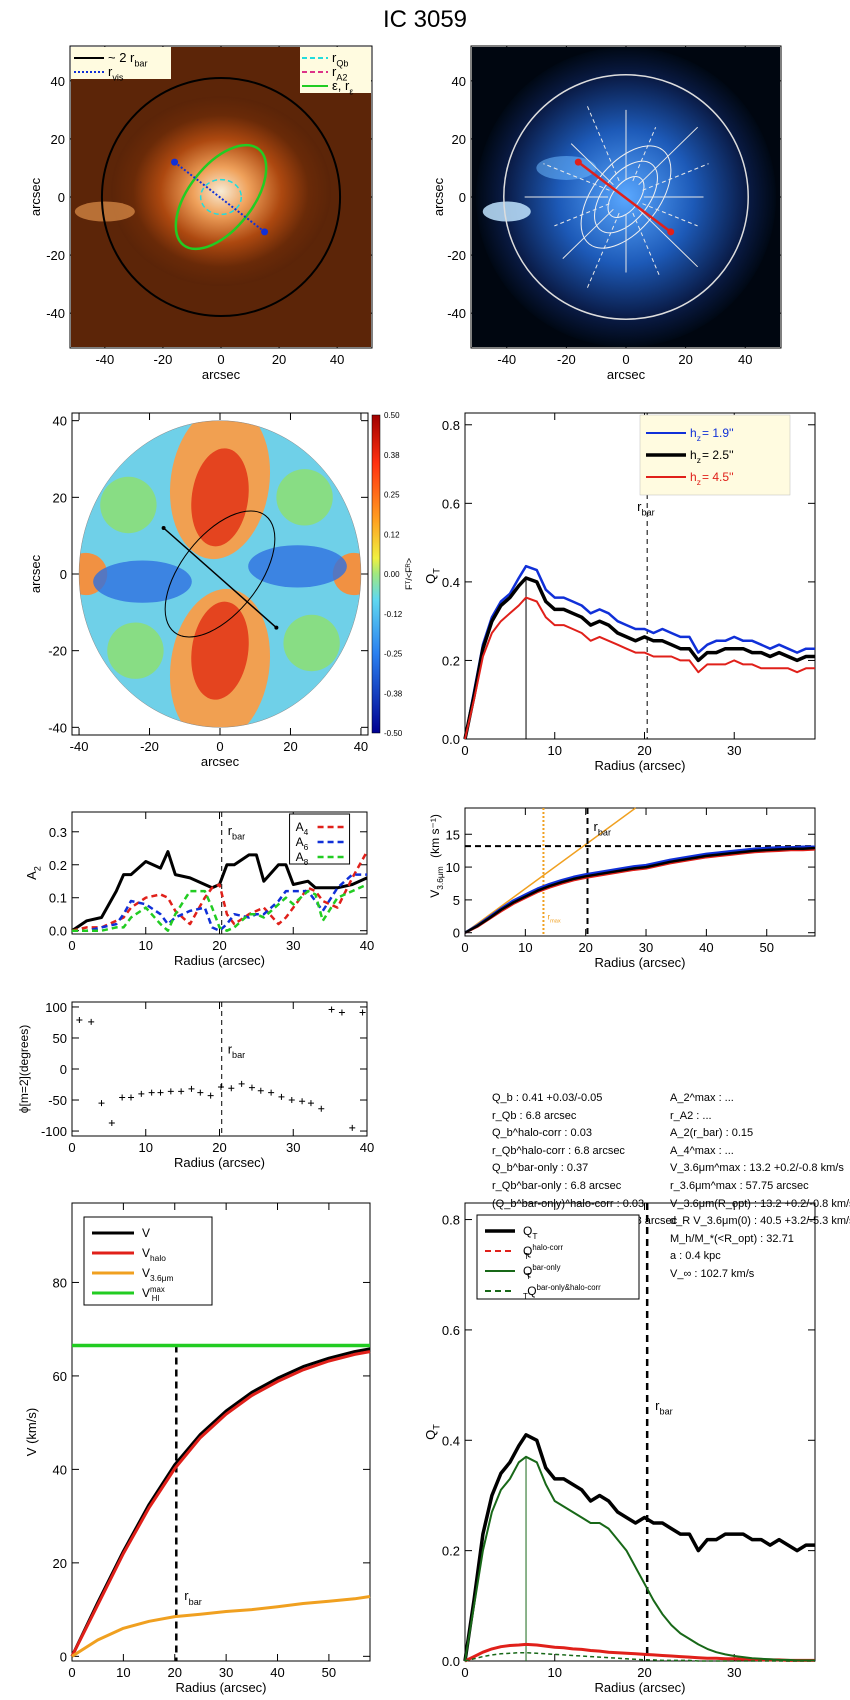 This screenshot has width=850, height=1700. I want to click on params_right-row: M_h/M_*(<R_opt) : 32.71, so click(732, 1238).